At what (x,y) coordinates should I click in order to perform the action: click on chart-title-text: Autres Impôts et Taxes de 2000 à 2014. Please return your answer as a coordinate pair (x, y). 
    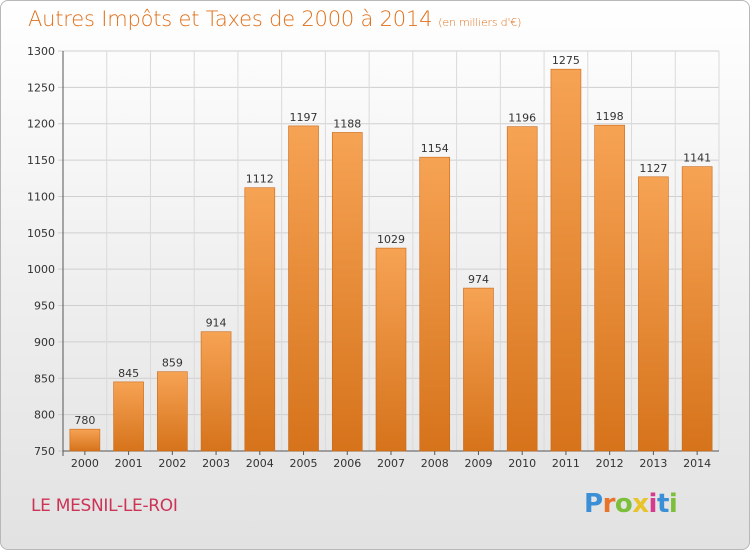
    Looking at the image, I should click on (230, 19).